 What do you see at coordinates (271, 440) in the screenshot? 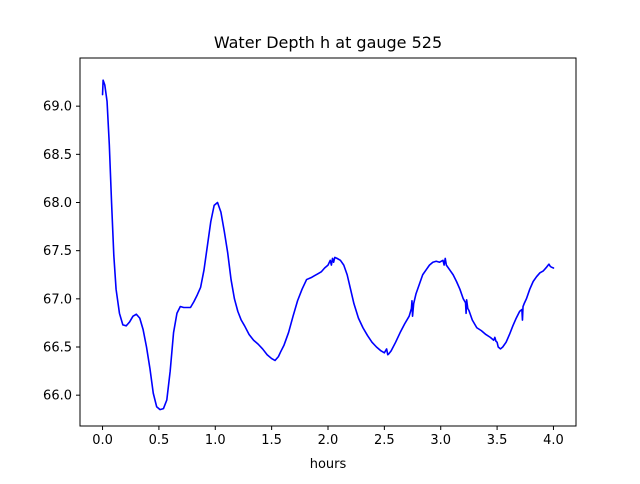
I see `x-tick-label: 1.5` at bounding box center [271, 440].